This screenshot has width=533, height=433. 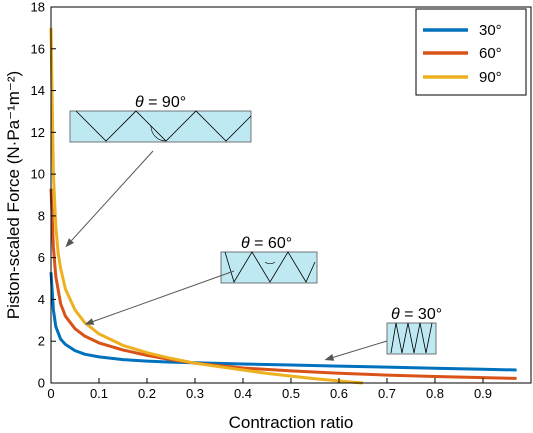 What do you see at coordinates (490, 30) in the screenshot?
I see `legend-label-30: 30°` at bounding box center [490, 30].